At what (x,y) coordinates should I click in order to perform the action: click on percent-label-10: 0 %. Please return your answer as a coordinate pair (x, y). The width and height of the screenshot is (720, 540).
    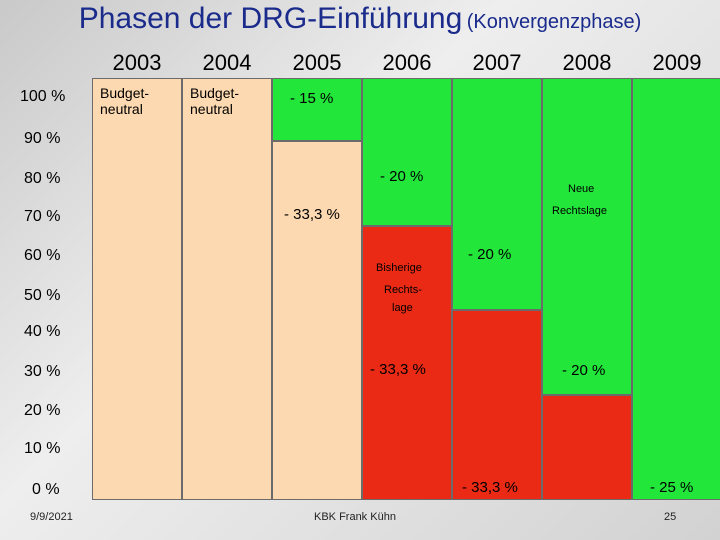
    Looking at the image, I should click on (46, 489).